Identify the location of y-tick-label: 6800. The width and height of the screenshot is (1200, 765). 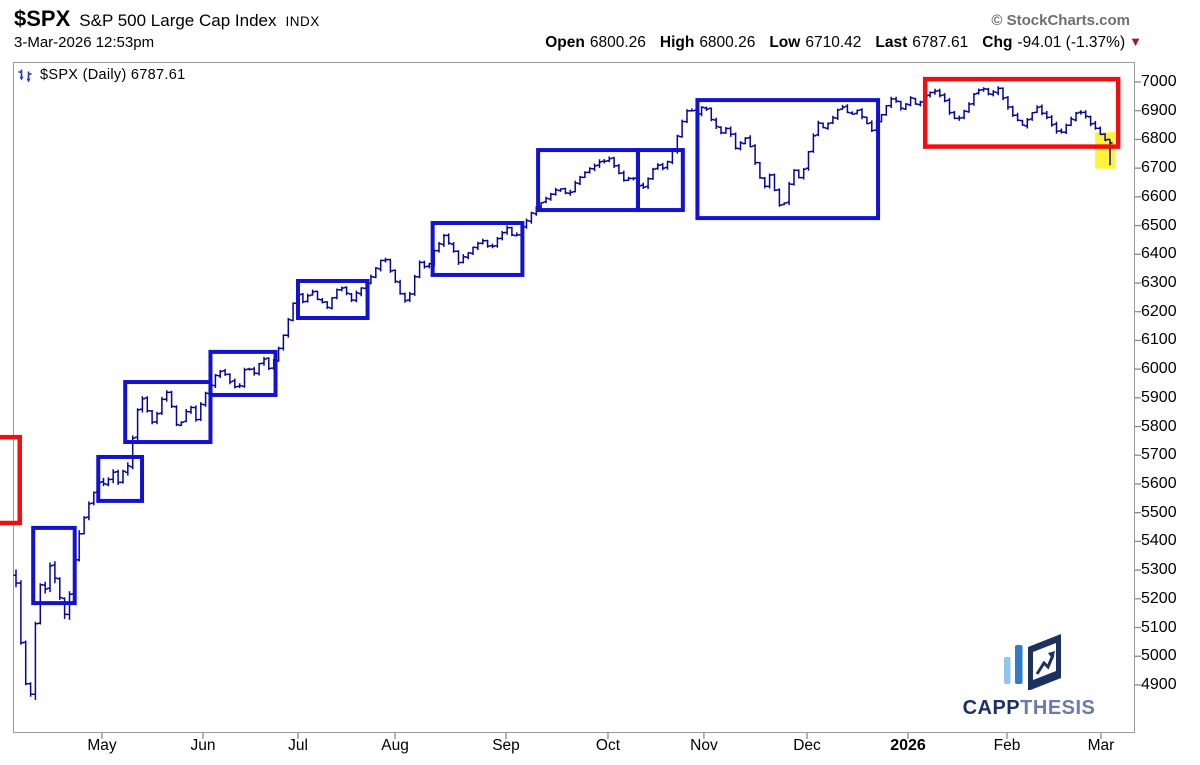
(1159, 139).